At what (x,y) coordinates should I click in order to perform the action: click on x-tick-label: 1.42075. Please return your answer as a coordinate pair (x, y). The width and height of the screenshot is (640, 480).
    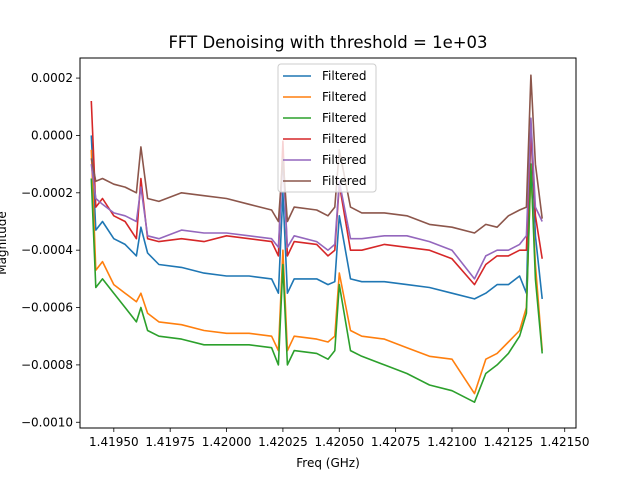
    Looking at the image, I should click on (396, 442).